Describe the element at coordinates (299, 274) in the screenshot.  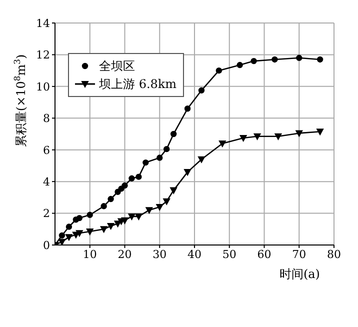
I see `x-axis-title: 时间(a)` at that location.